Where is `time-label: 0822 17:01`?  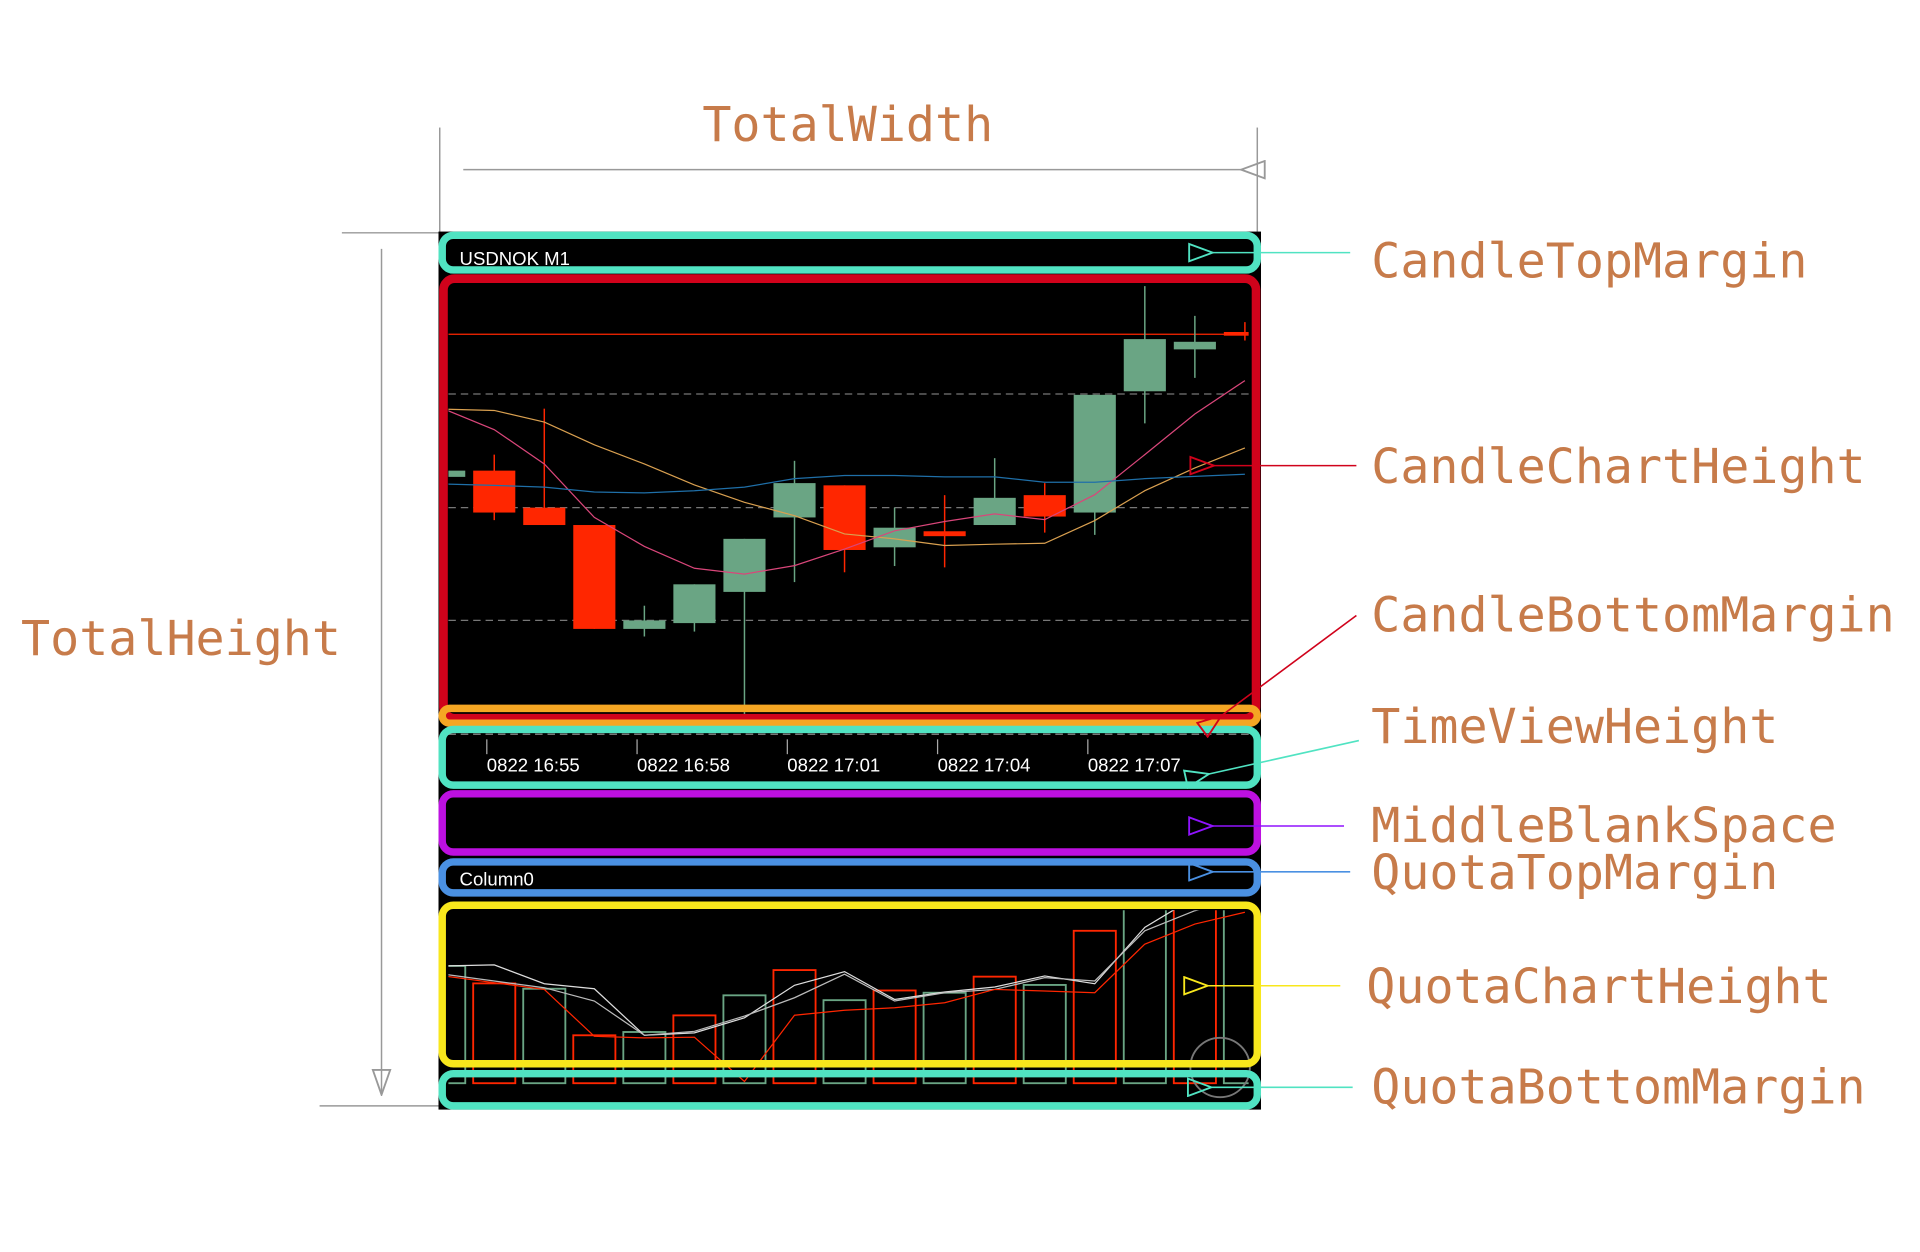
time-label: 0822 17:01 is located at coordinates (833, 765).